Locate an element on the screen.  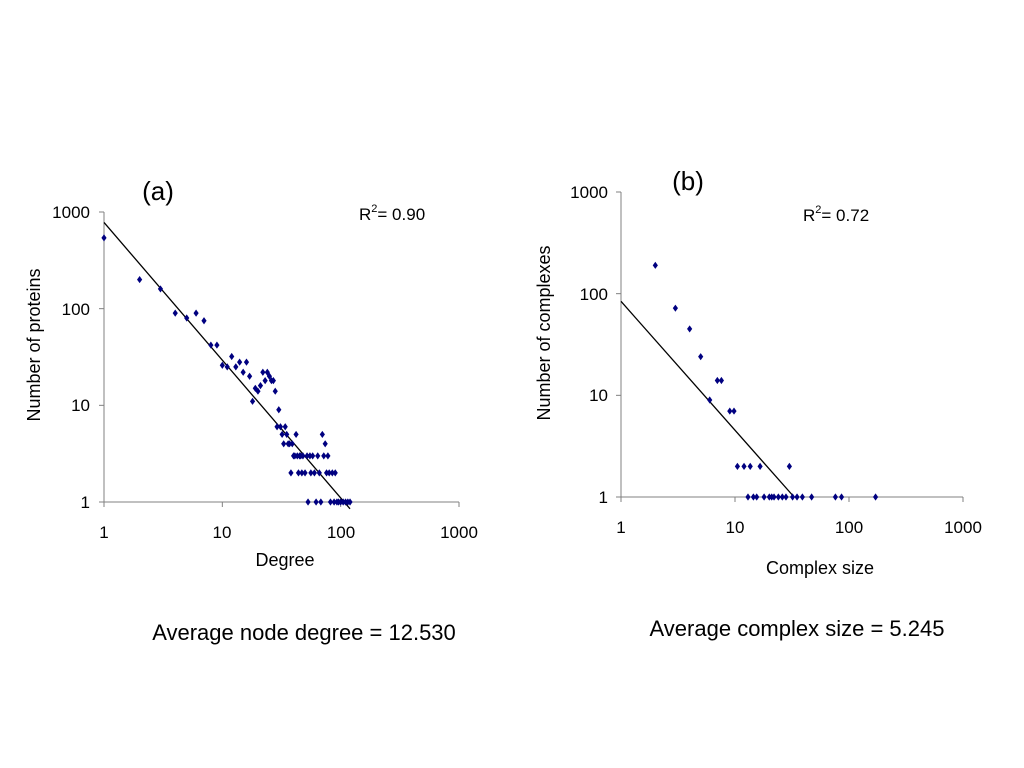
points-b is located at coordinates (765, 381).